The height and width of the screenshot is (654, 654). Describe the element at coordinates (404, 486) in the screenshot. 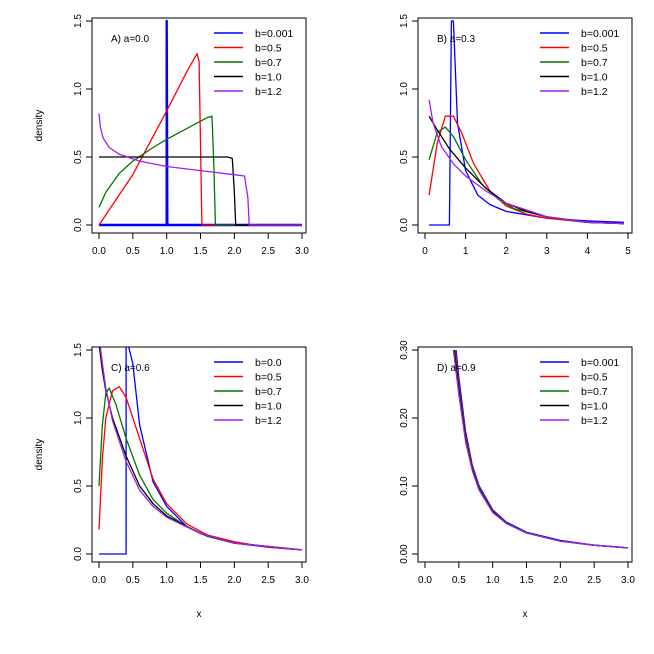

I see `y-tick-label: 0.10` at that location.